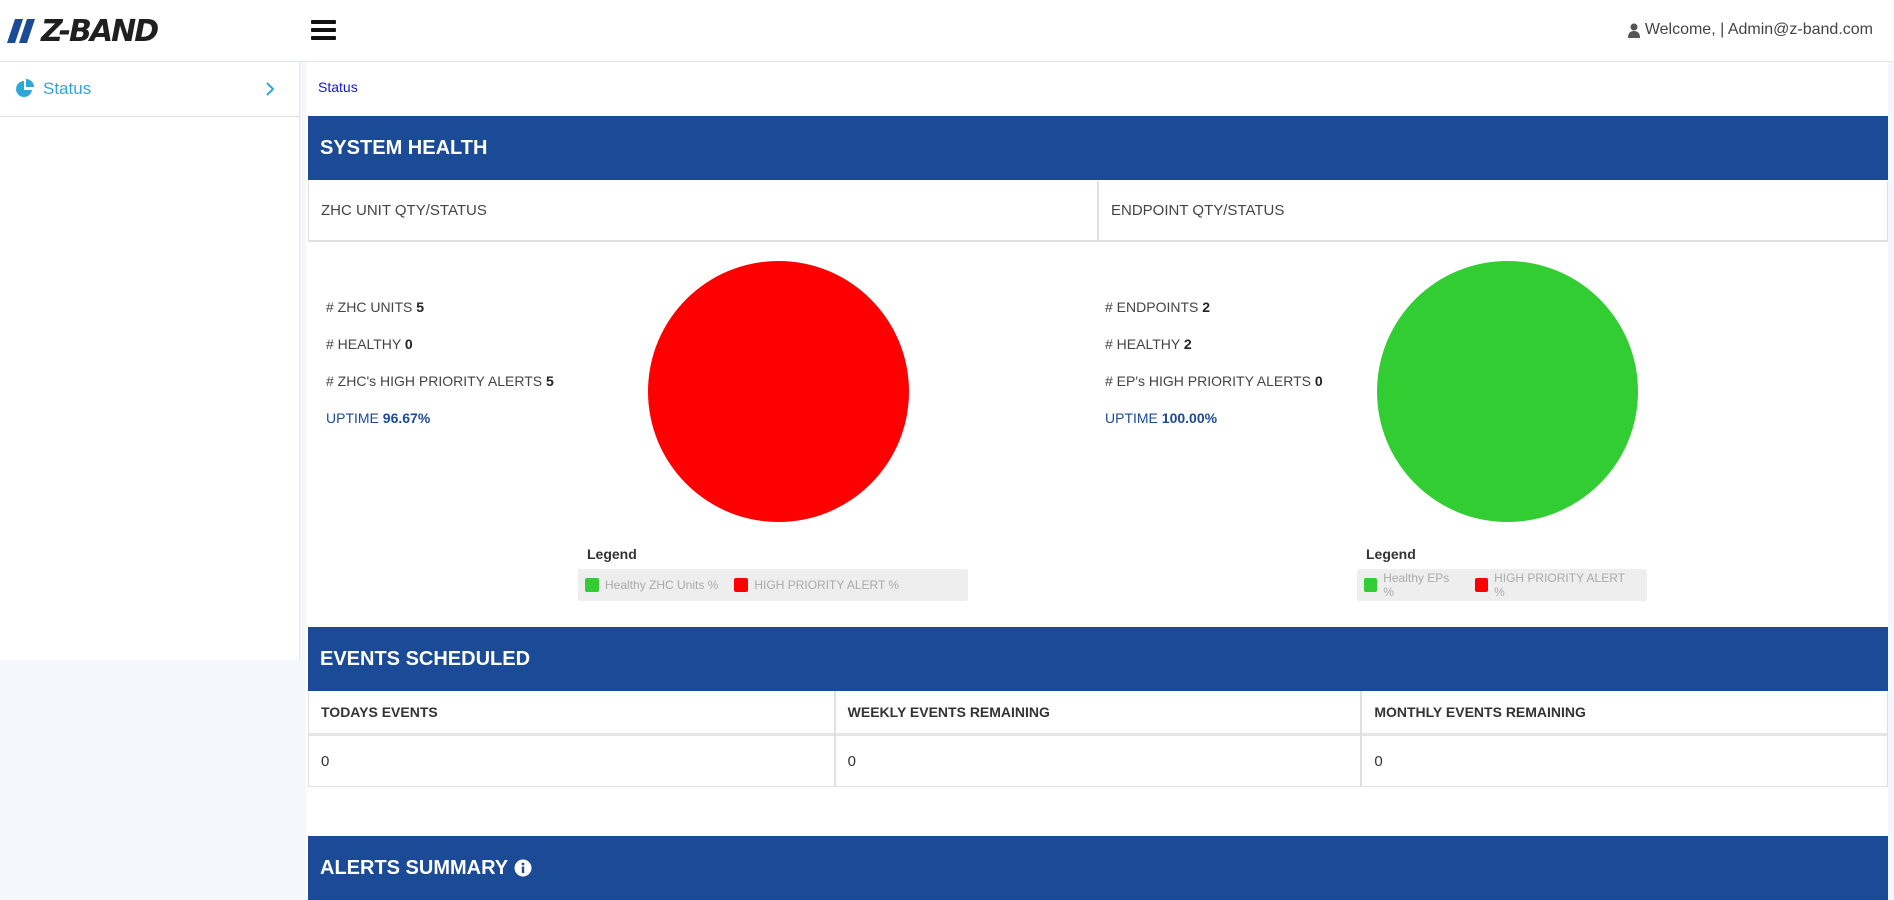 Image resolution: width=1894 pixels, height=900 pixels. I want to click on logo: Z-BAND, so click(83, 31).